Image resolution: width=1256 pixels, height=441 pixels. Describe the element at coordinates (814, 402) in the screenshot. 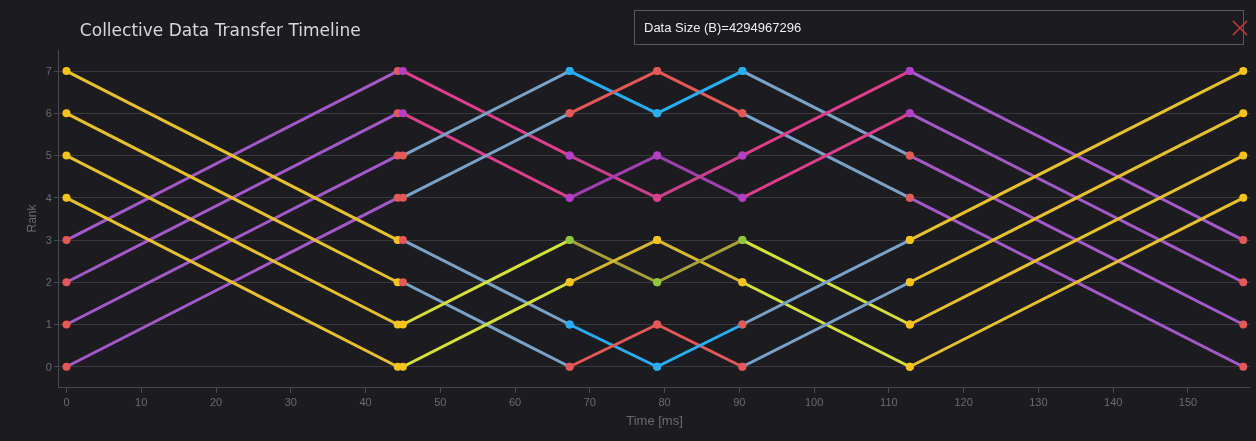

I see `x-tick-label: 100` at that location.